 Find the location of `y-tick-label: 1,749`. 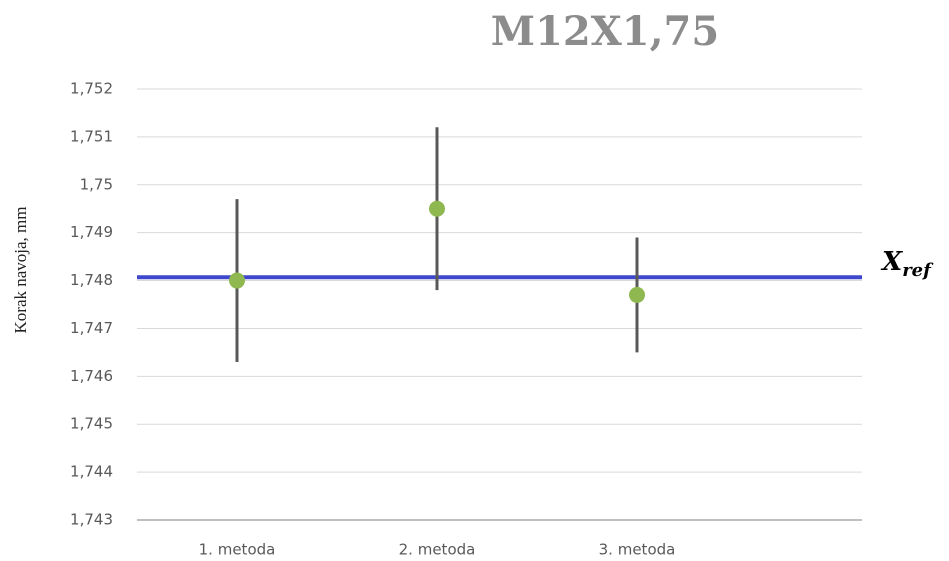

y-tick-label: 1,749 is located at coordinates (91, 232).